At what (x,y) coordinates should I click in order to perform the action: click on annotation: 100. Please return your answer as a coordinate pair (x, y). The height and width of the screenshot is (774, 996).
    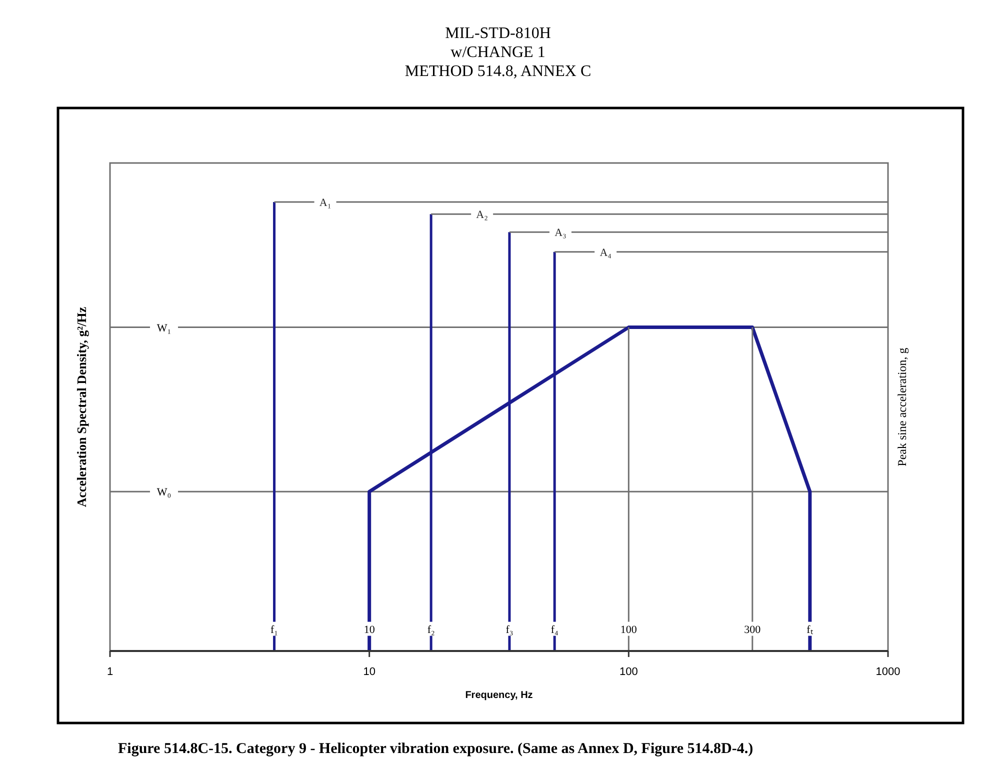
    Looking at the image, I should click on (629, 630).